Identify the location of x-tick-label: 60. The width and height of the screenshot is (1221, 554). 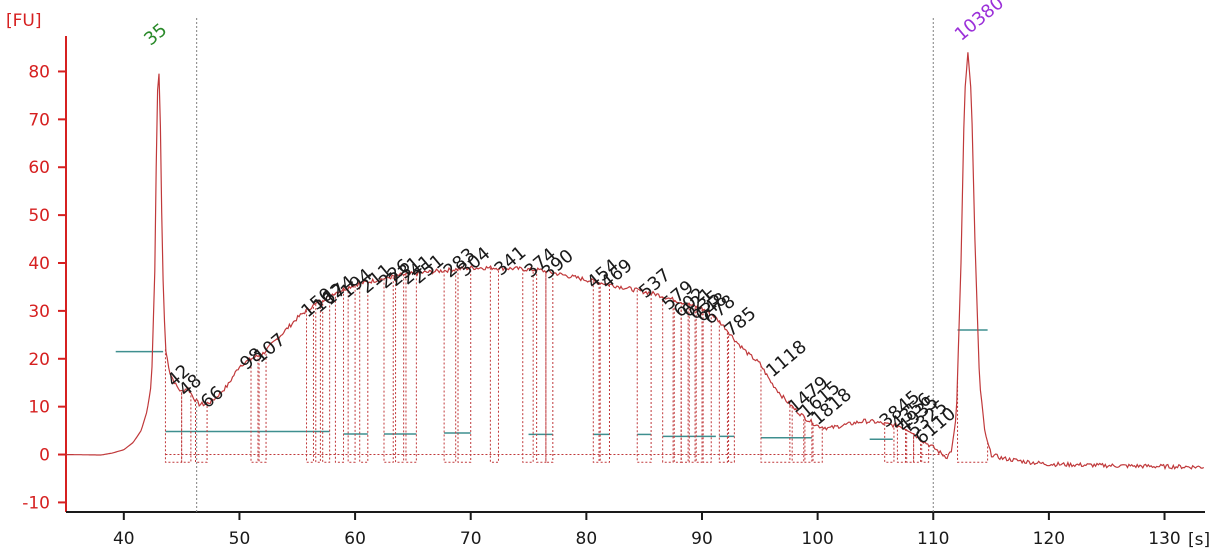
(355, 539).